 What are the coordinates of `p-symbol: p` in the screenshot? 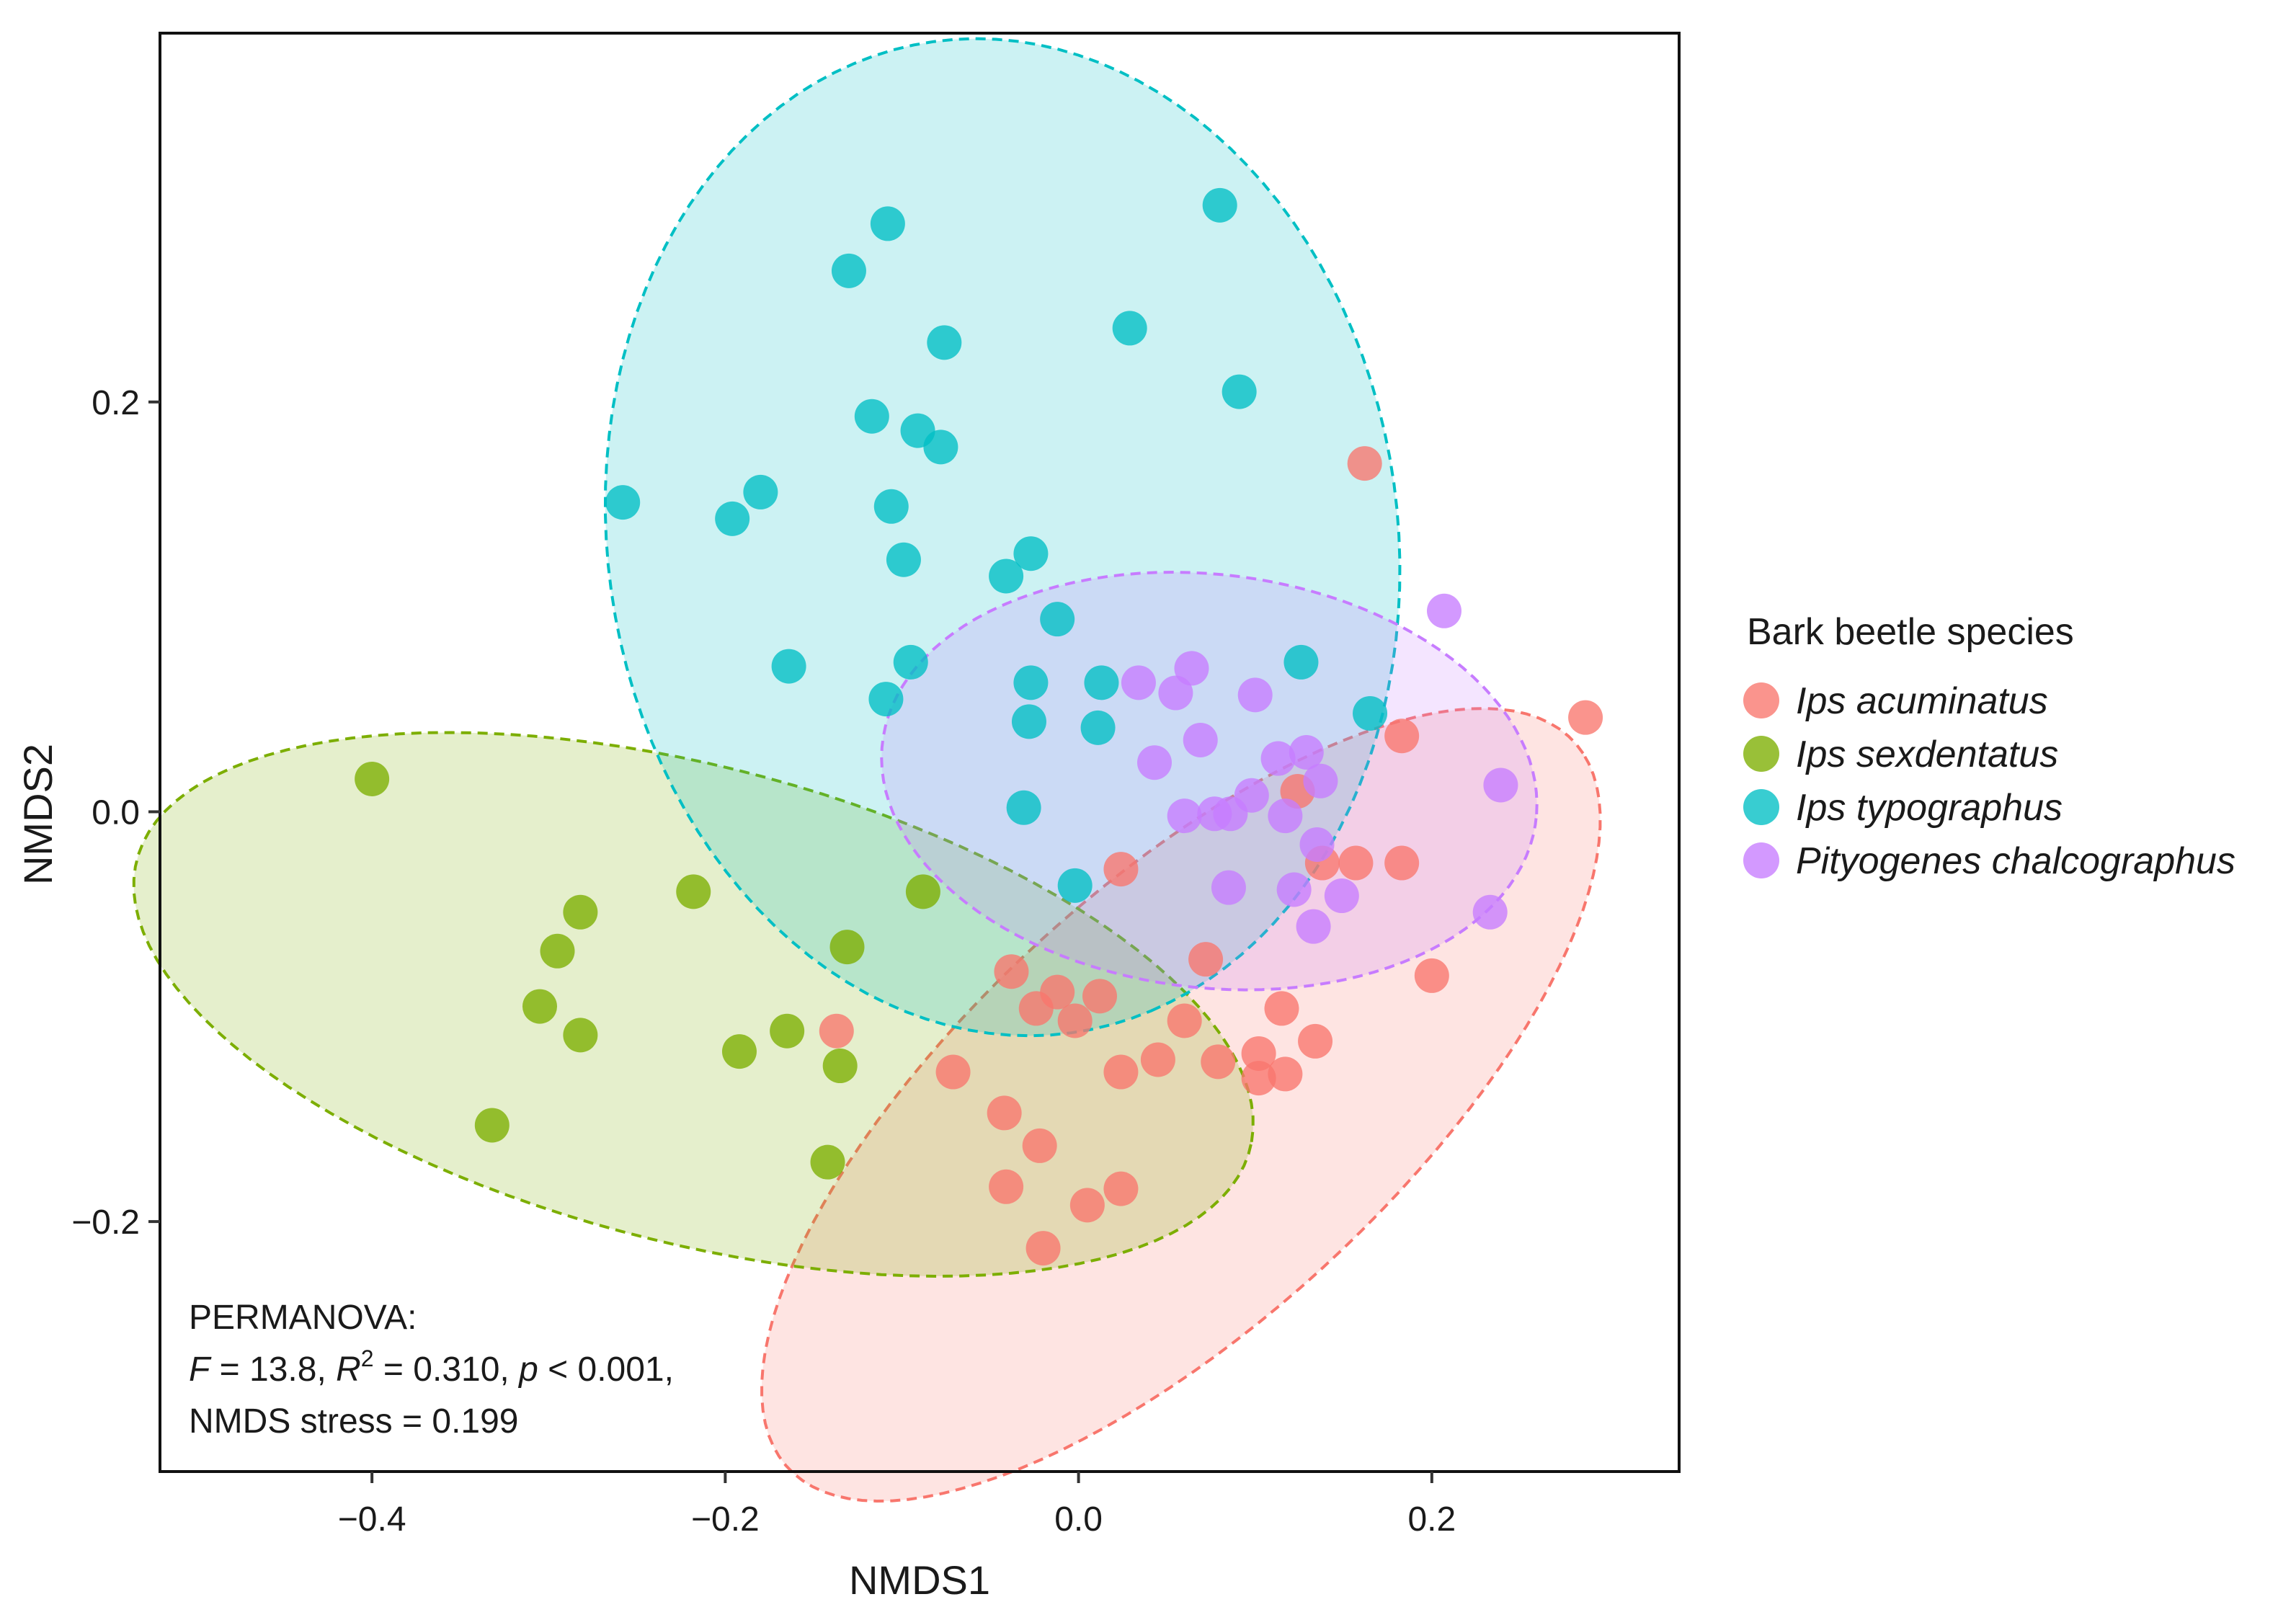 It's located at (527, 1369).